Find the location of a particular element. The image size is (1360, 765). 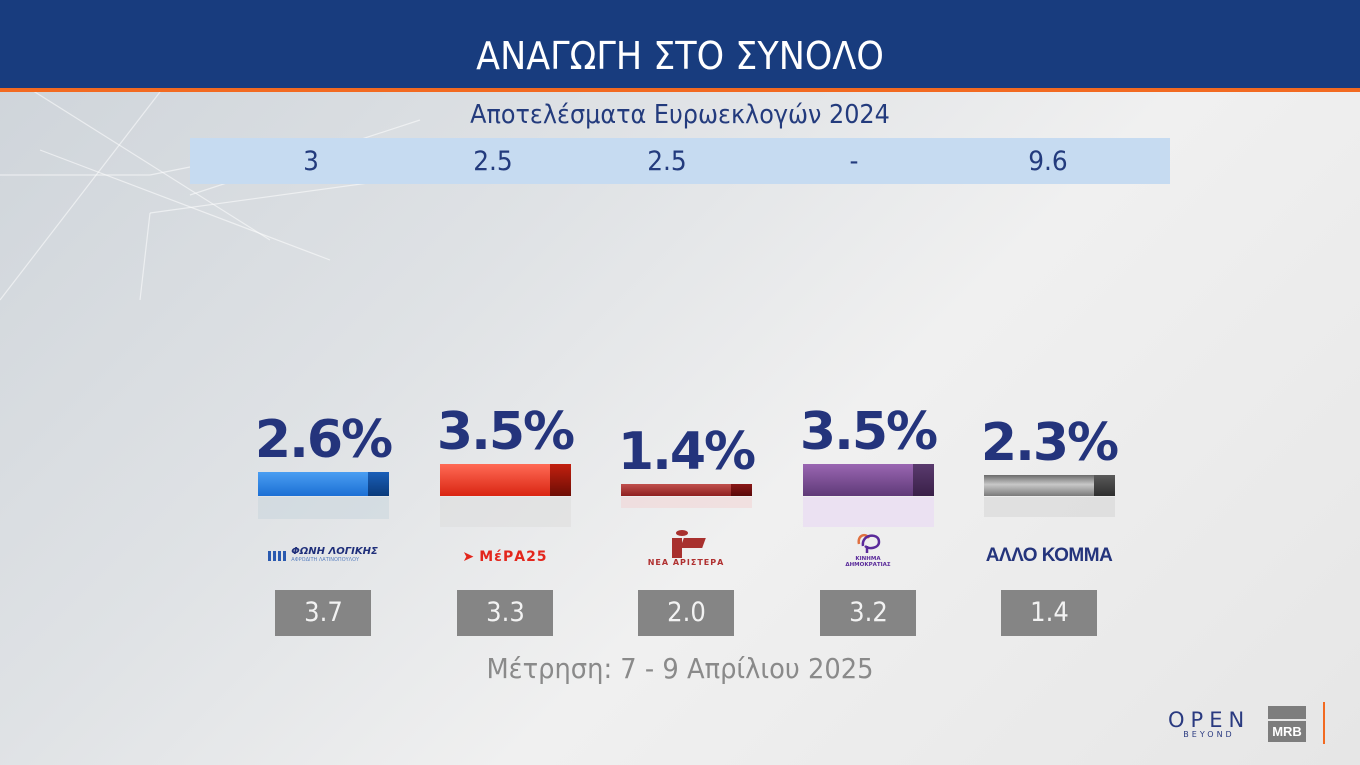

page-title: ΑΝΑΓΩΓΗ ΣΤΟ ΣΥΝΟΛΟ is located at coordinates (680, 56).